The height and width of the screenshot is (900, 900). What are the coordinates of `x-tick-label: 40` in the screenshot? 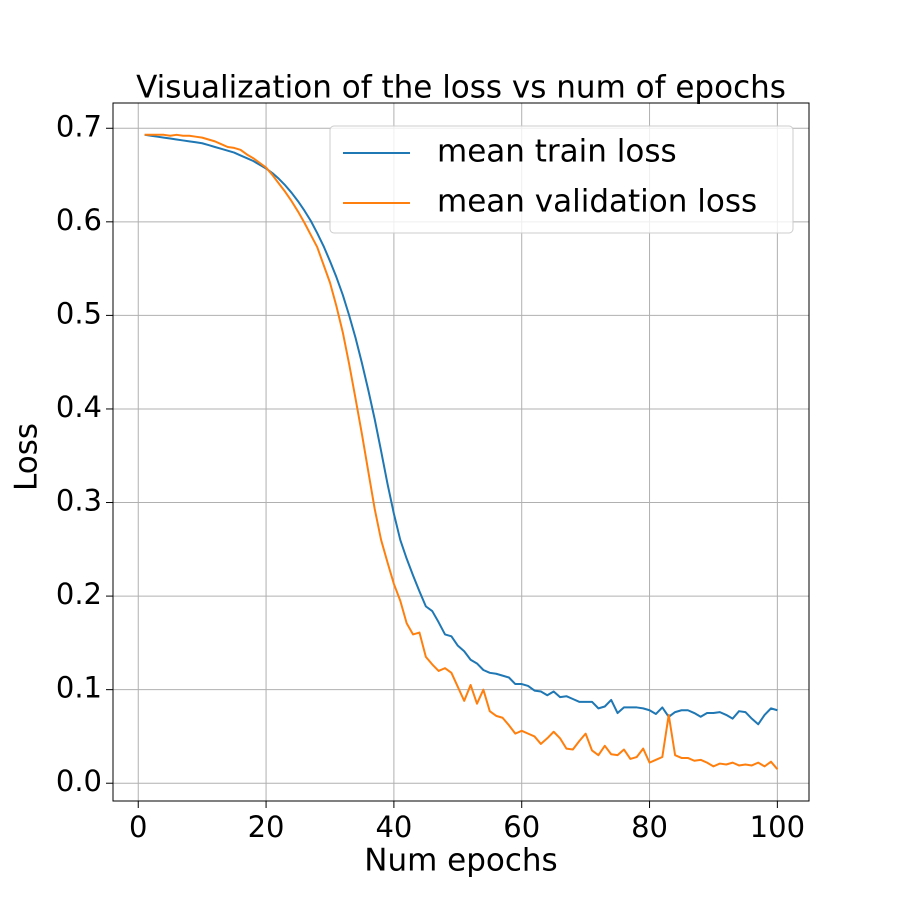 It's located at (393, 827).